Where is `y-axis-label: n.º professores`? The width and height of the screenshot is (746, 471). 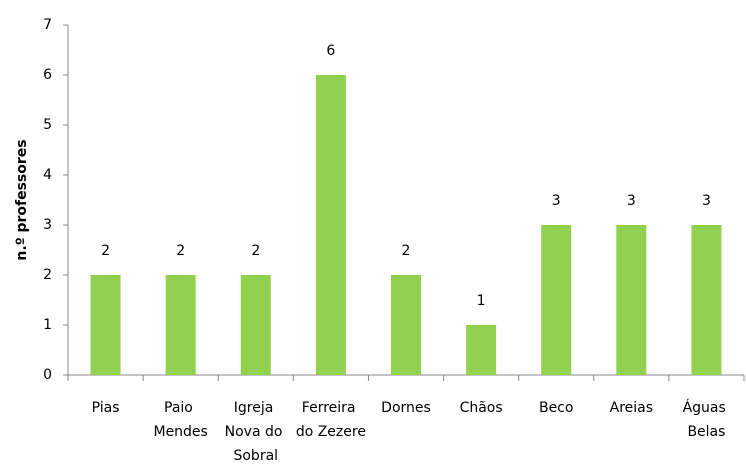 y-axis-label: n.º professores is located at coordinates (22, 199).